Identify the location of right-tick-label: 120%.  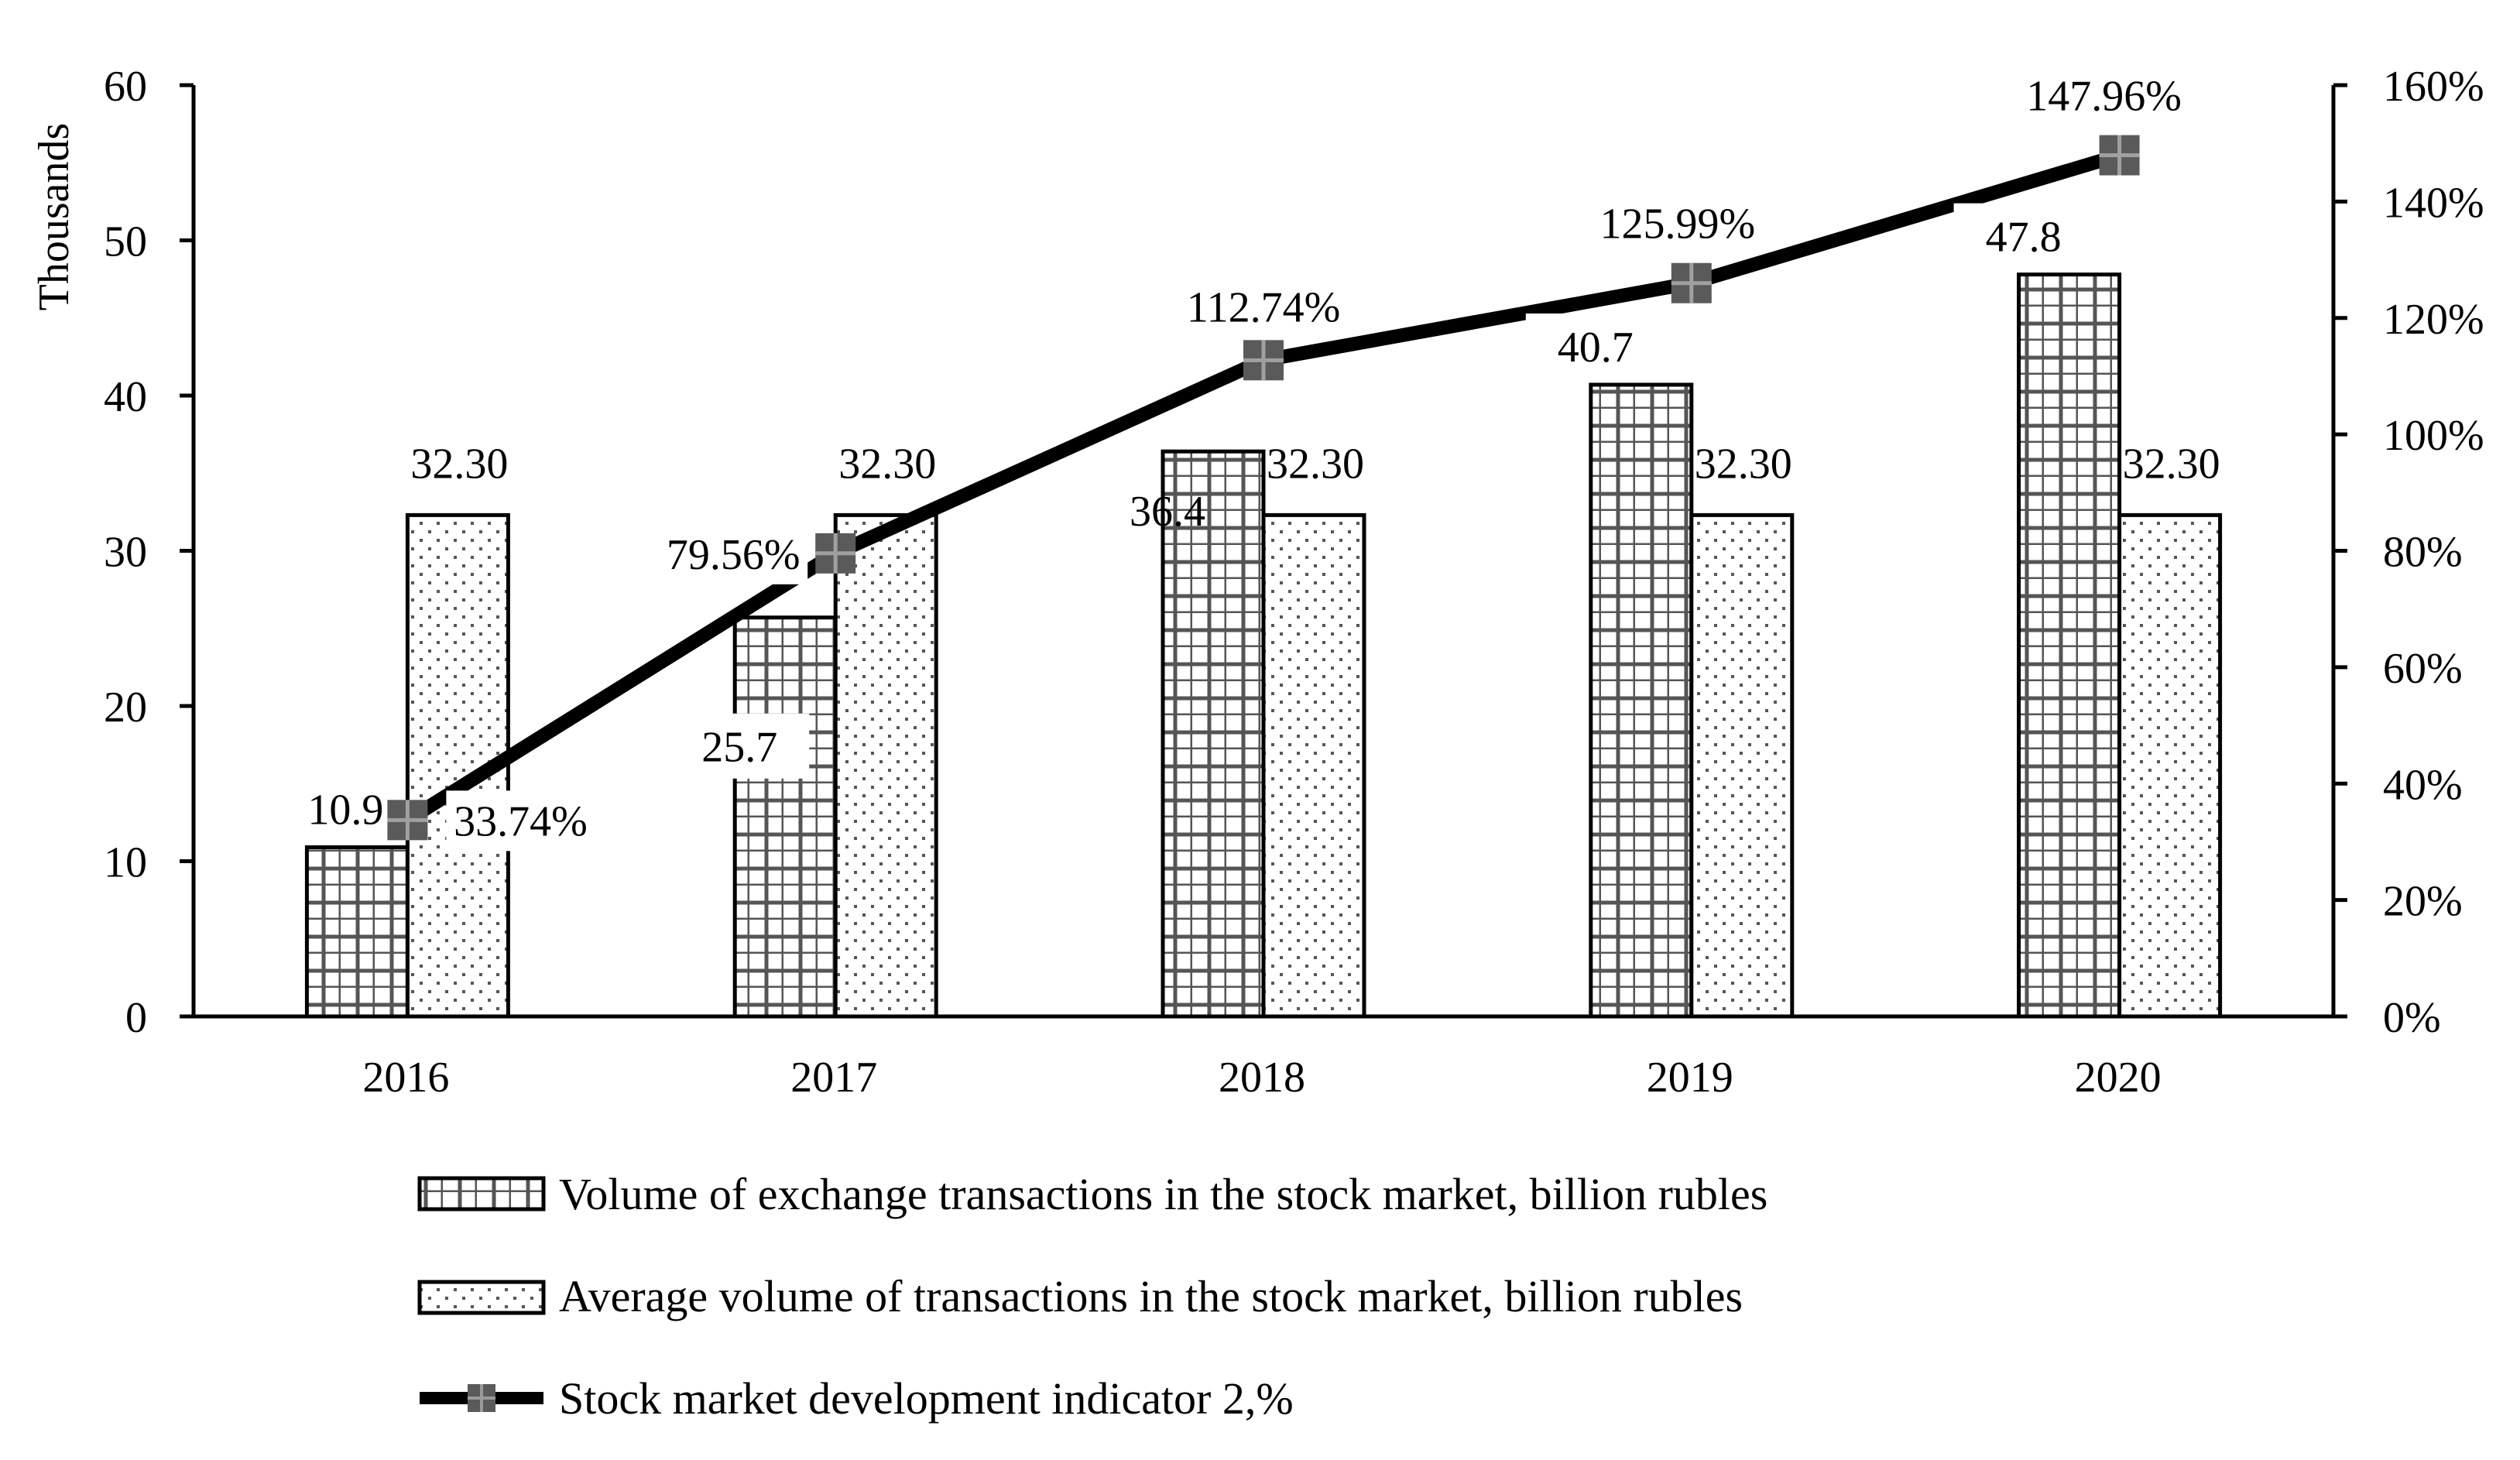
(2433, 320).